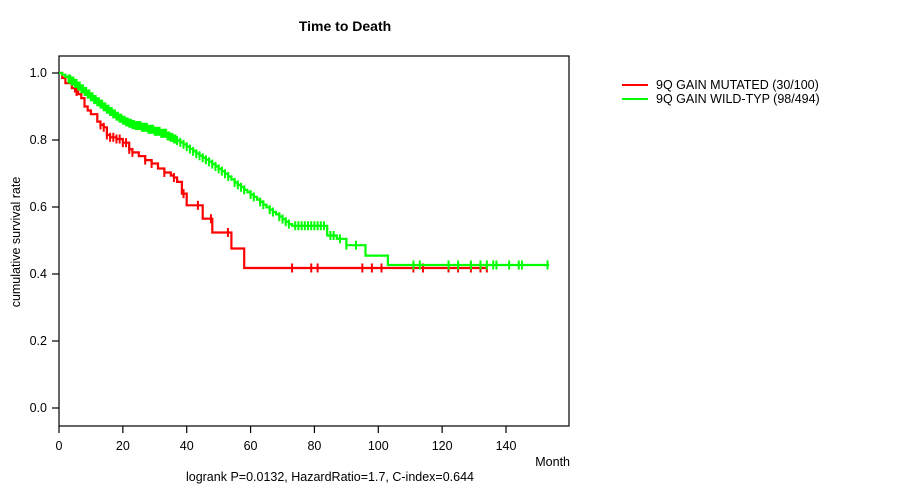 The image size is (900, 500). I want to click on y-tick-label: 1.0, so click(38, 73).